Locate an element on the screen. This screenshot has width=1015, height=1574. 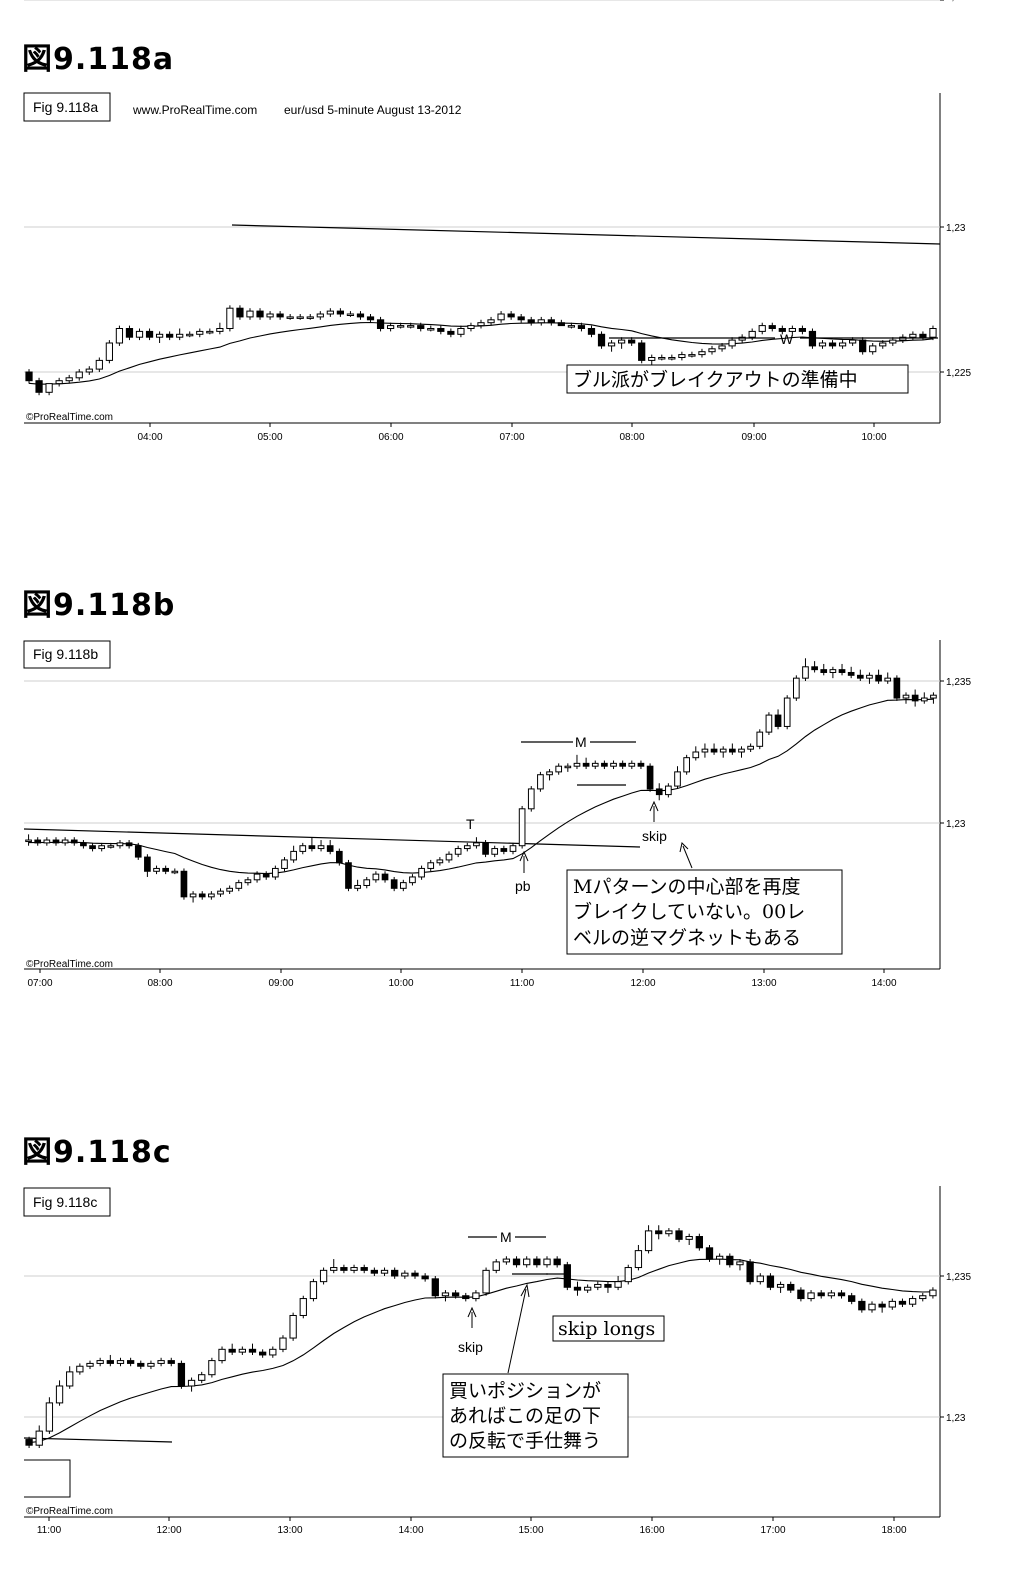
figure-b-ema-line is located at coordinates (481, 786).